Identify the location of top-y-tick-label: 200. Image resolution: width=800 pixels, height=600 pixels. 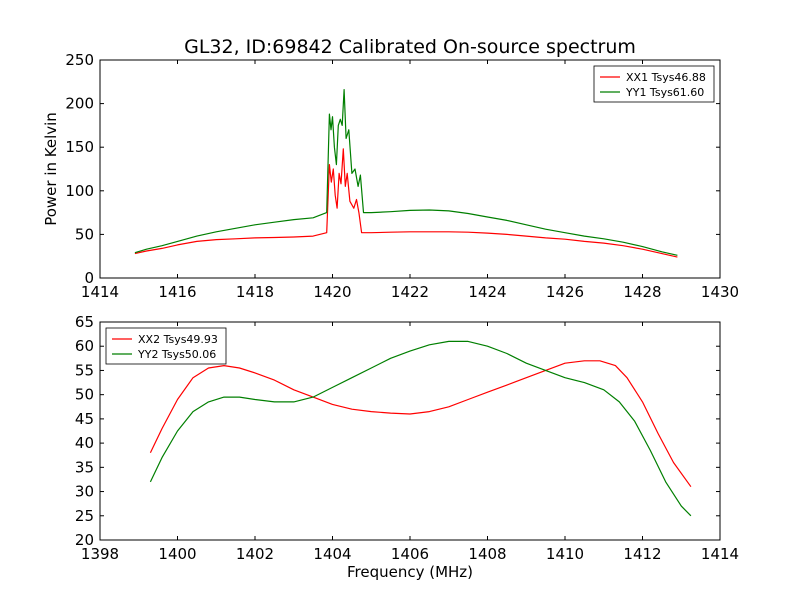
(79, 104).